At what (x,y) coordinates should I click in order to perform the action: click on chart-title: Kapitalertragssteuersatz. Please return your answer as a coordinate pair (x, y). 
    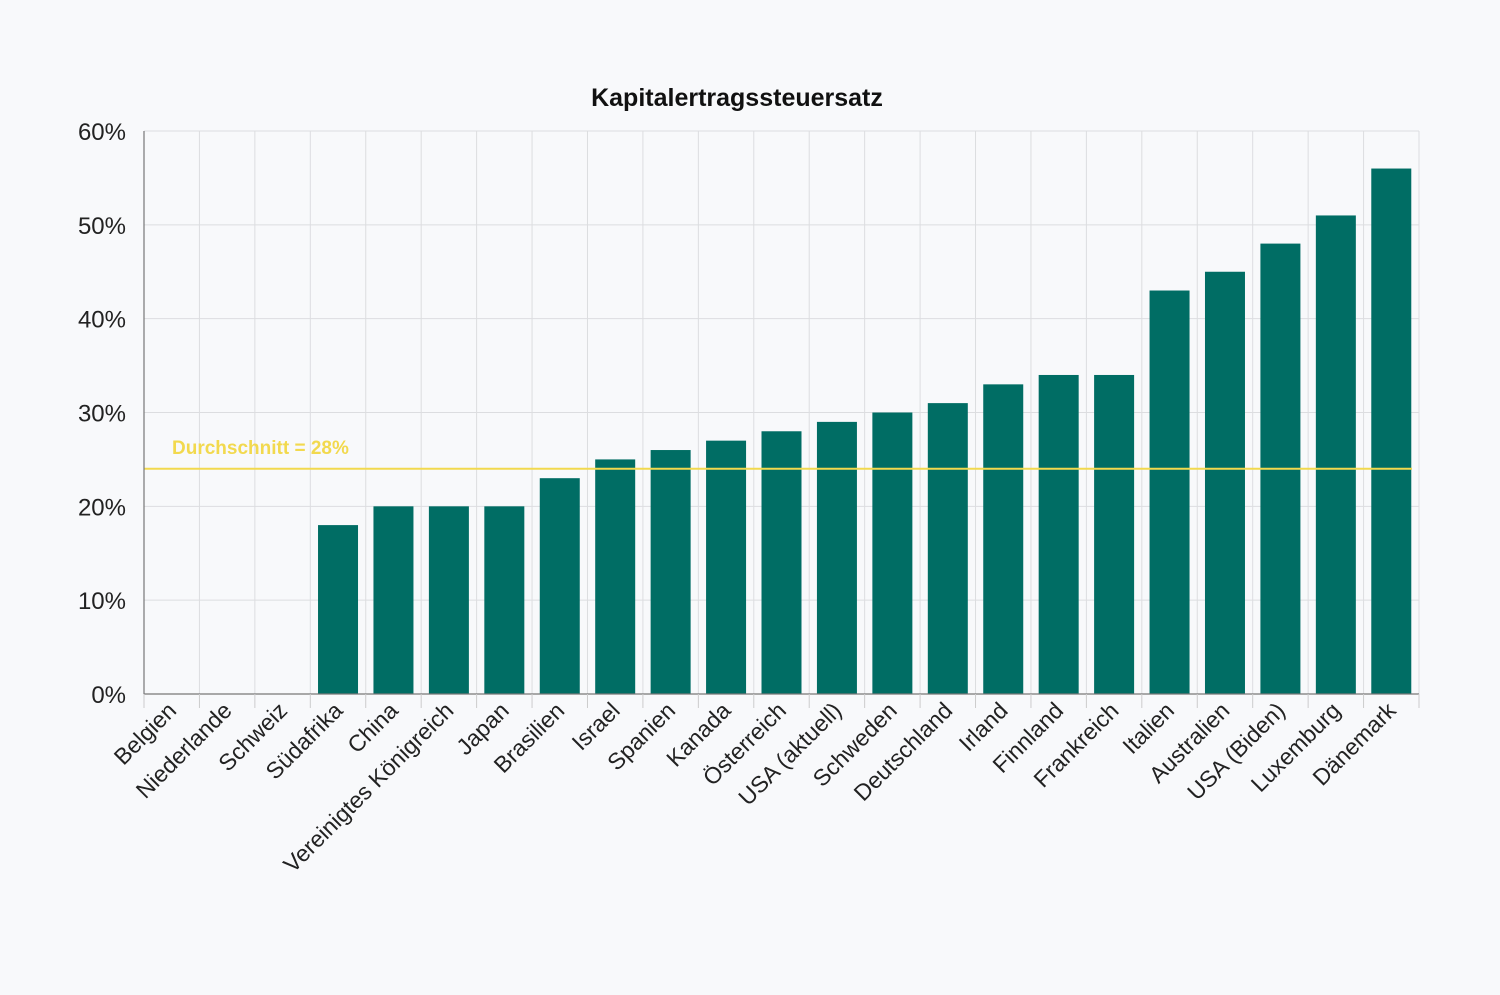
    Looking at the image, I should click on (737, 98).